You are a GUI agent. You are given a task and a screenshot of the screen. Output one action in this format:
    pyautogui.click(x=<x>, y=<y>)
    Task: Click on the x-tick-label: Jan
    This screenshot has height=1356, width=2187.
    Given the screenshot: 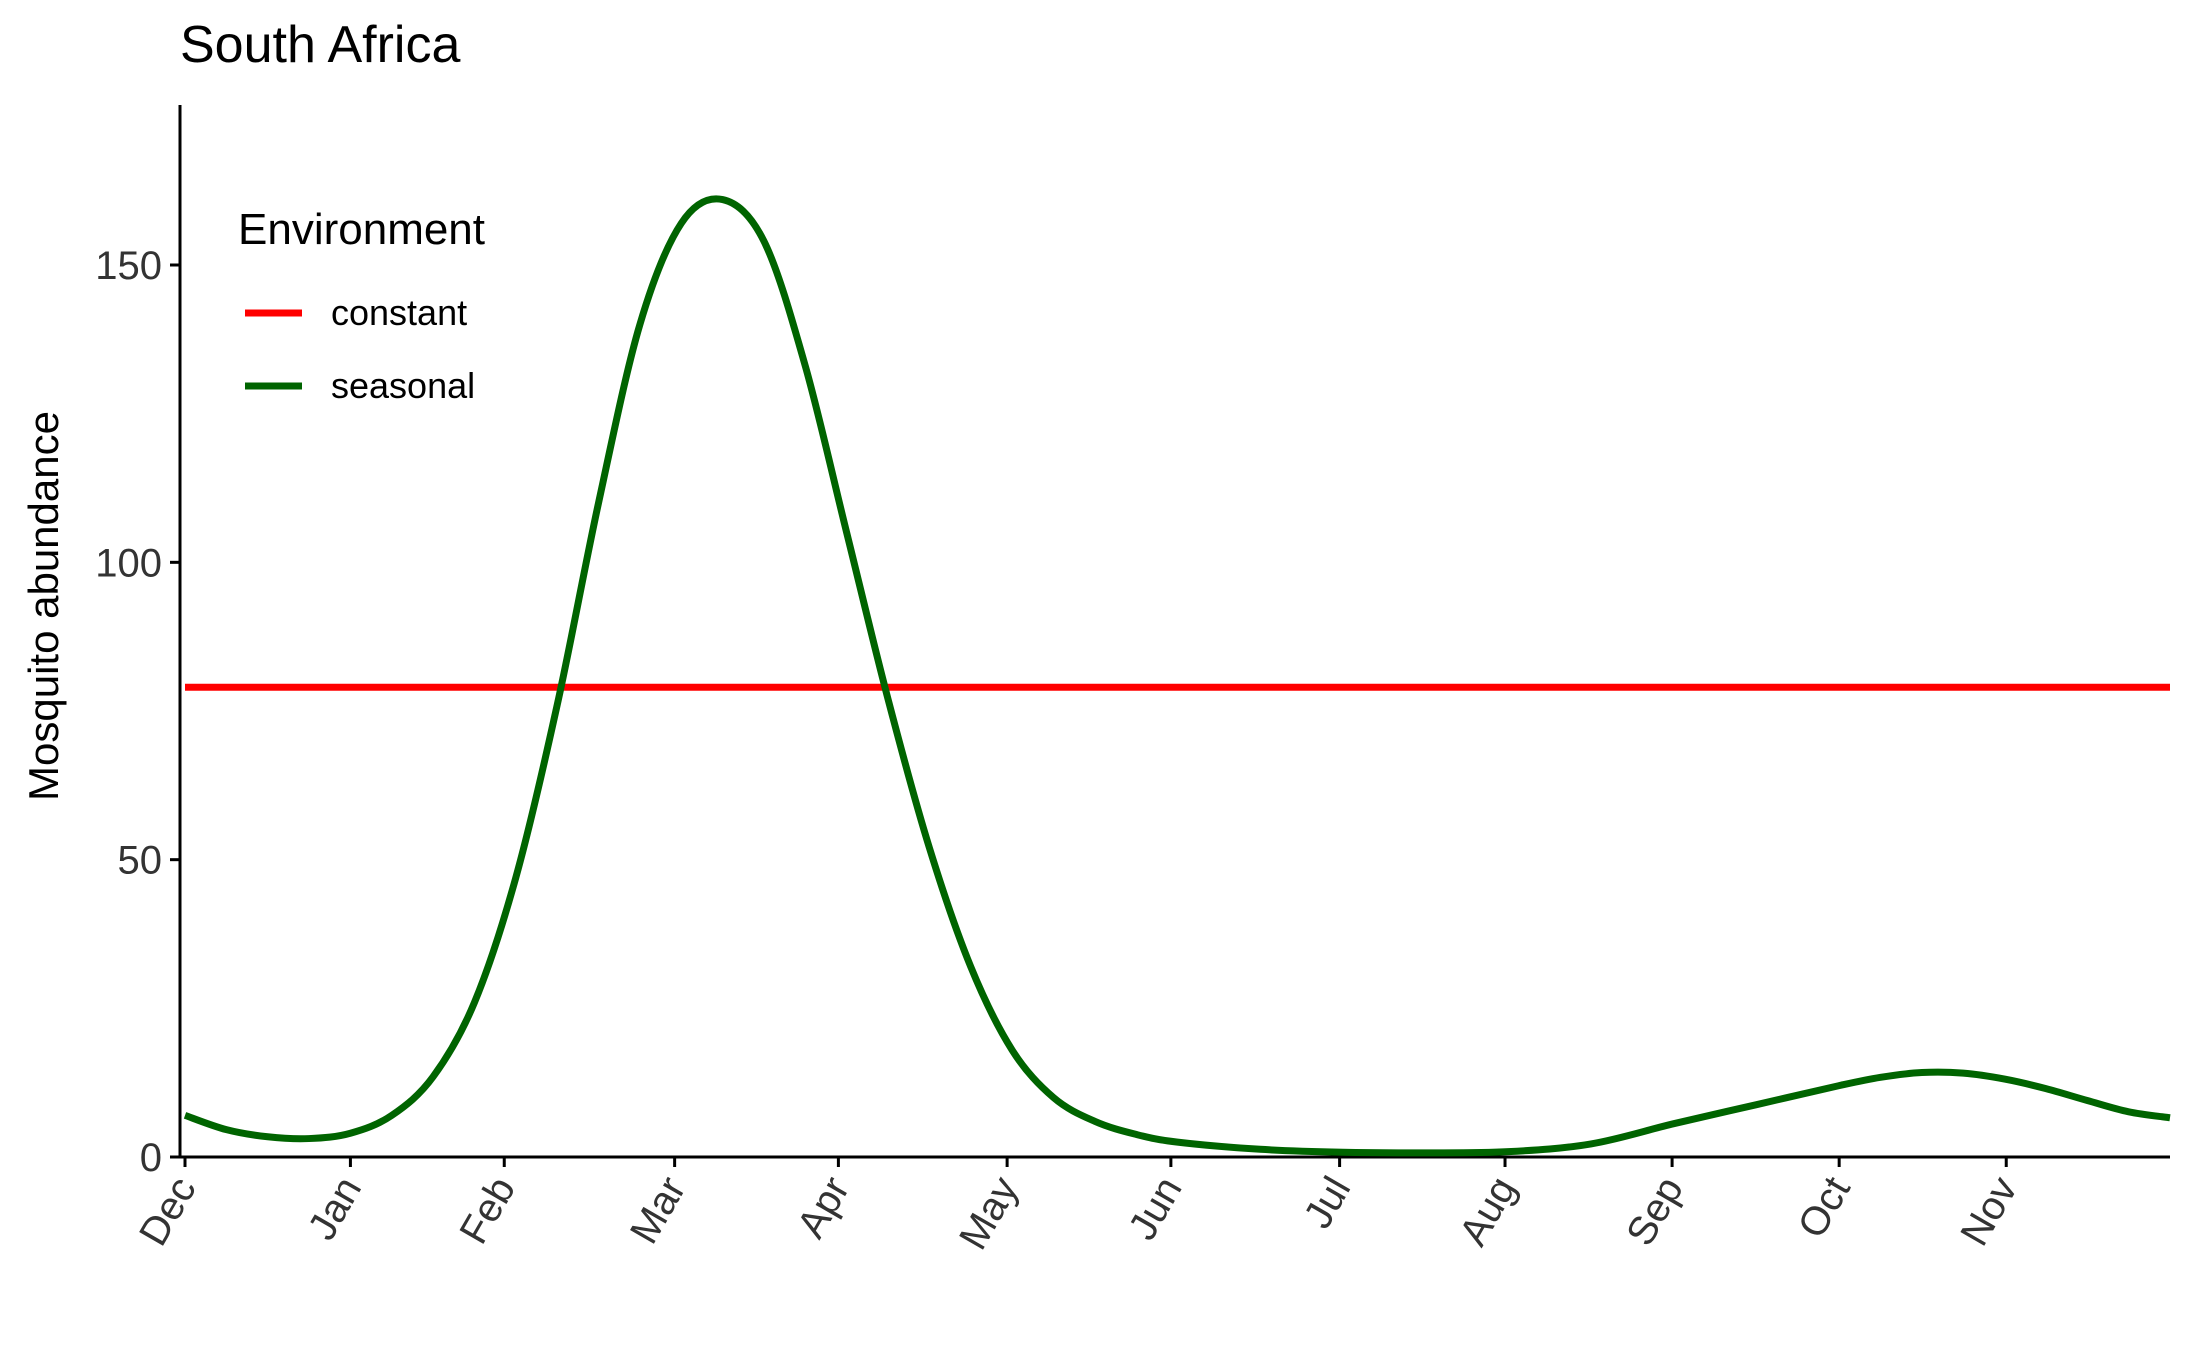 What is the action you would take?
    pyautogui.click(x=335, y=1209)
    